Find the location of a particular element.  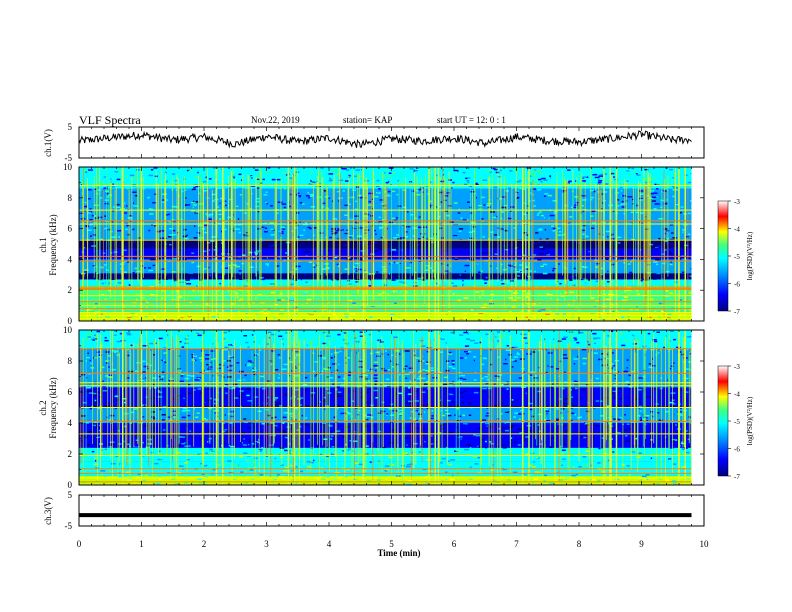

date-label: Nov.22, 2019 is located at coordinates (275, 120).